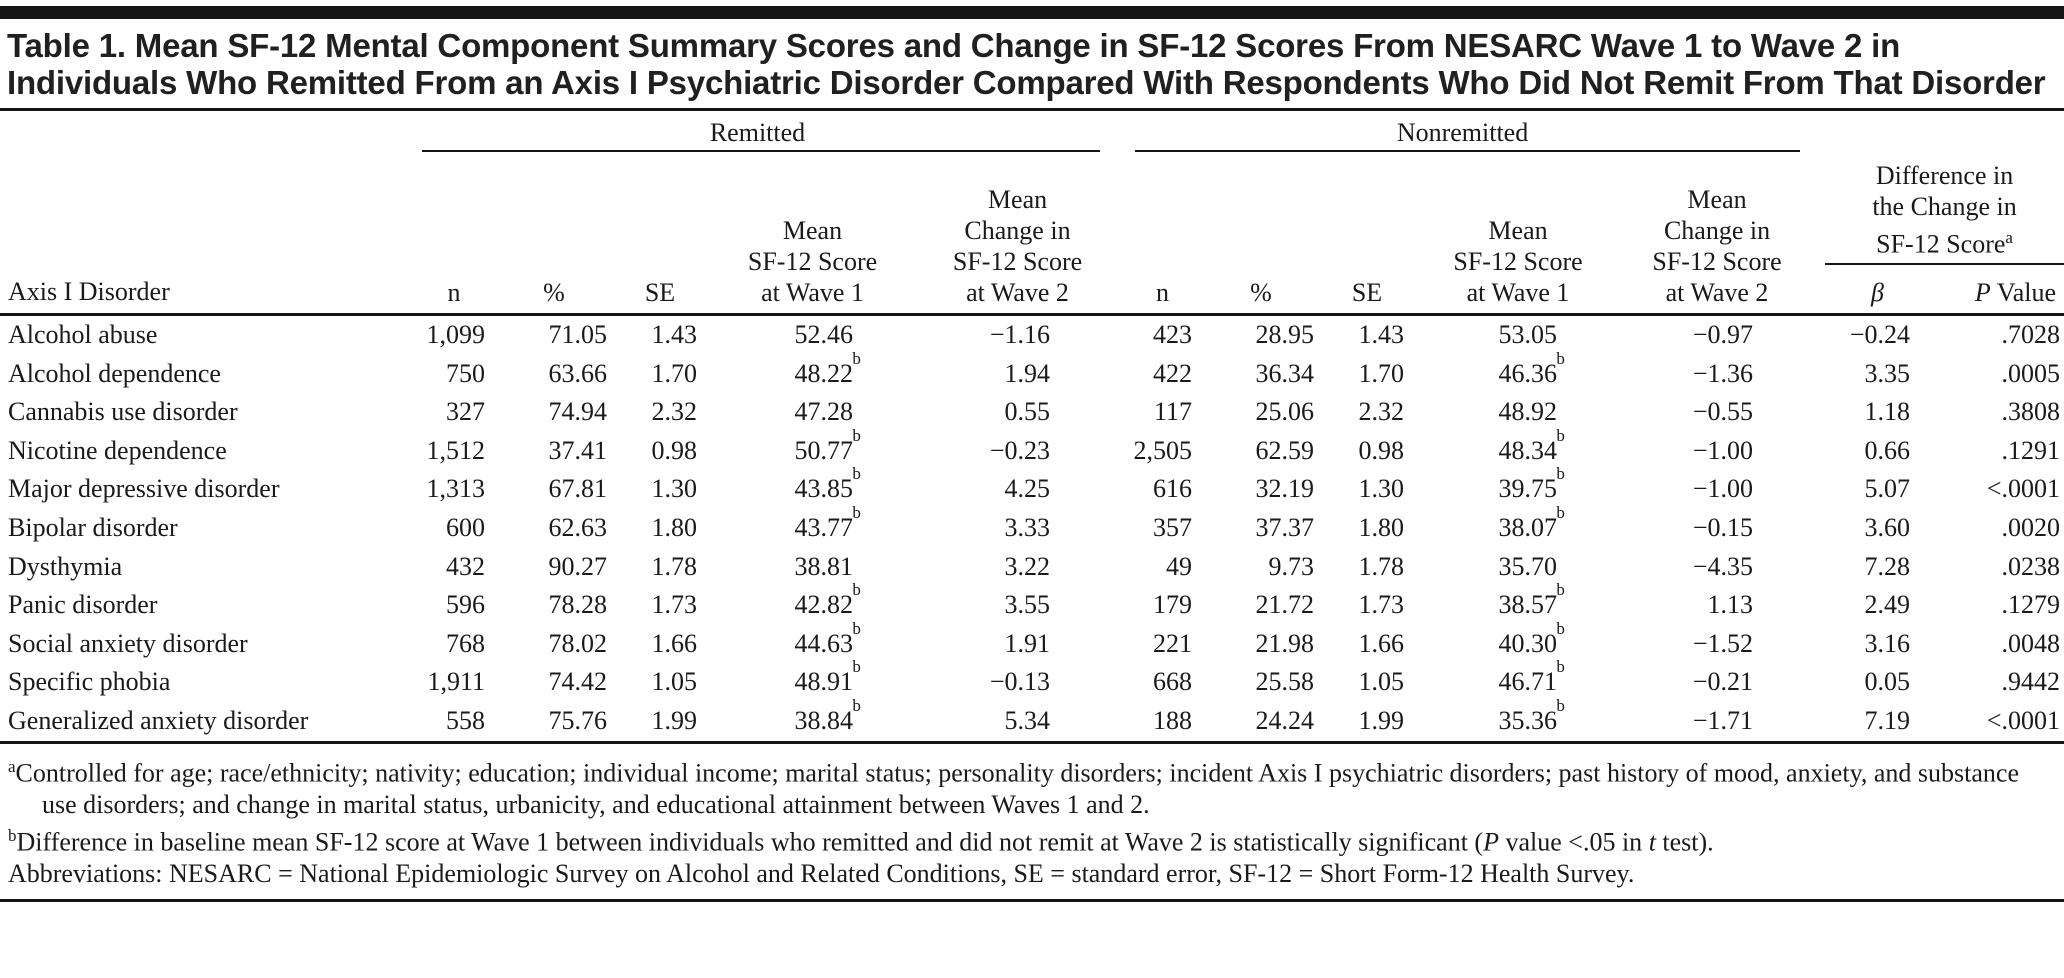  I want to click on column-header-p-value: P Value, so click(2015, 292).